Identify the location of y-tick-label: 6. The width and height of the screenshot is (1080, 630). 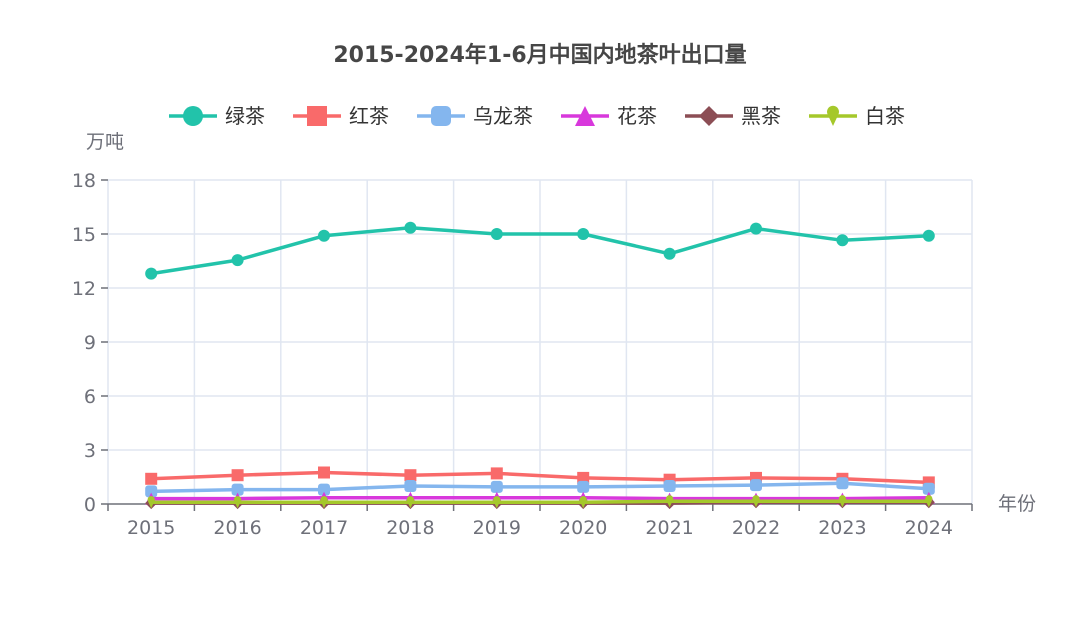
(90, 397).